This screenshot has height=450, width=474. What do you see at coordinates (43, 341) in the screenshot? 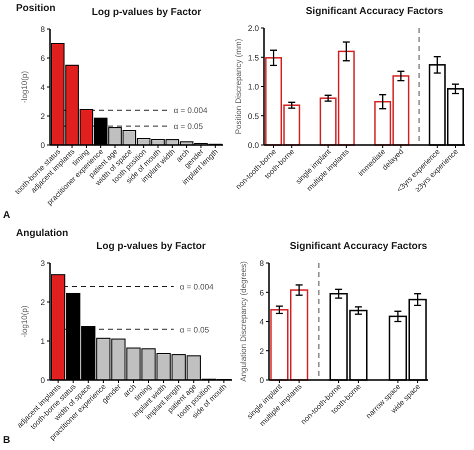
I see `y-tick-label: 1` at bounding box center [43, 341].